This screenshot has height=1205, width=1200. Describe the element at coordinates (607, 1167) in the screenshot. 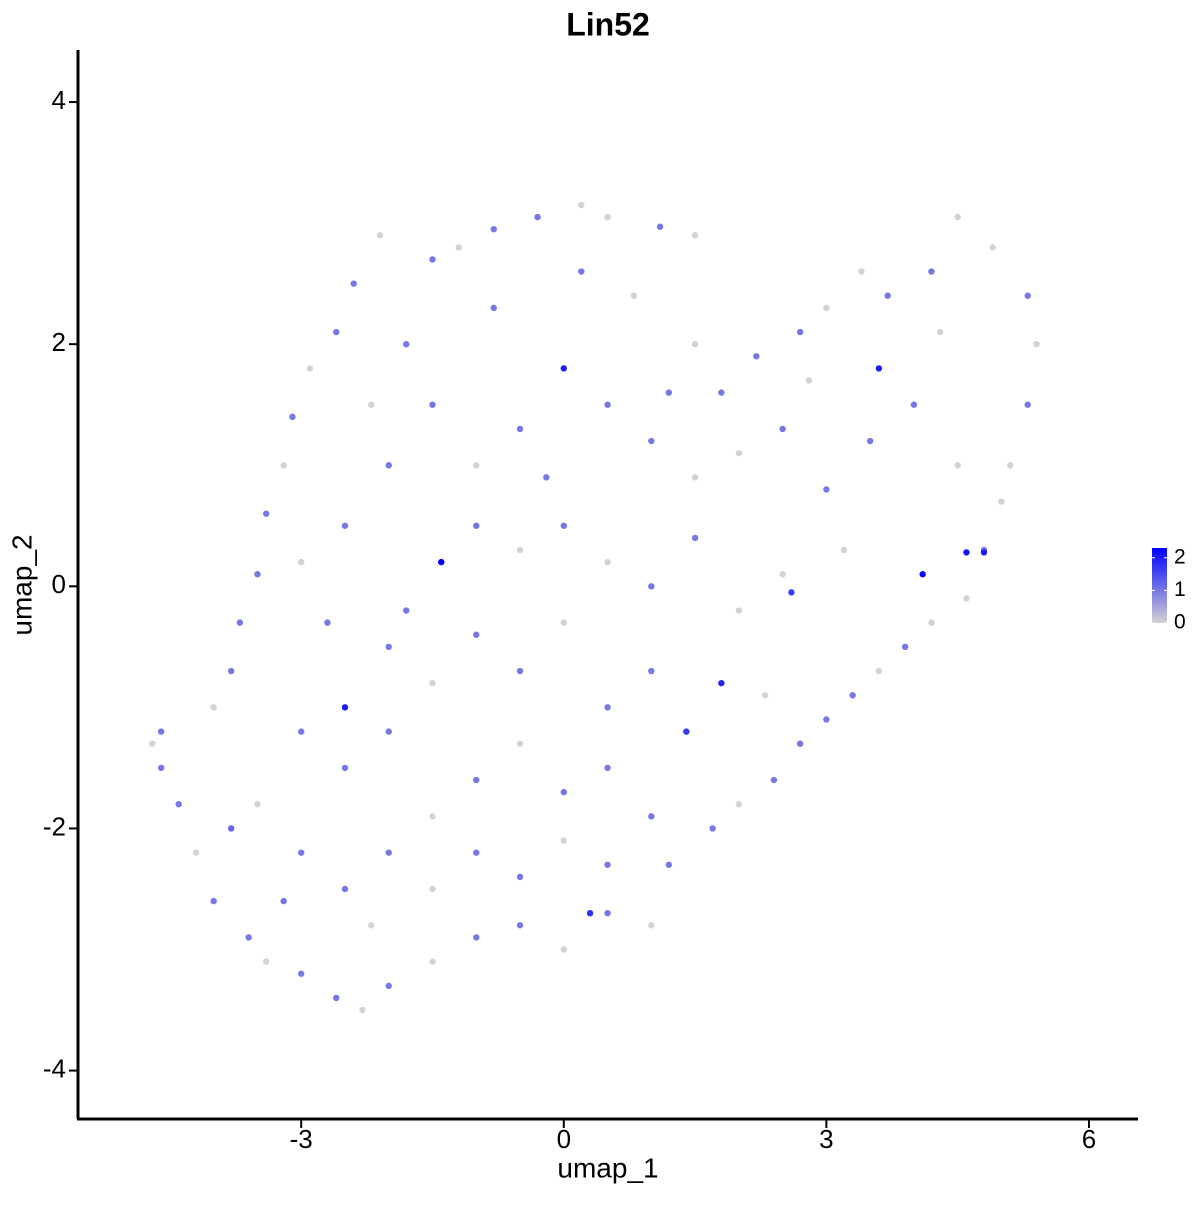

I see `x-axis-label: umap_1` at that location.